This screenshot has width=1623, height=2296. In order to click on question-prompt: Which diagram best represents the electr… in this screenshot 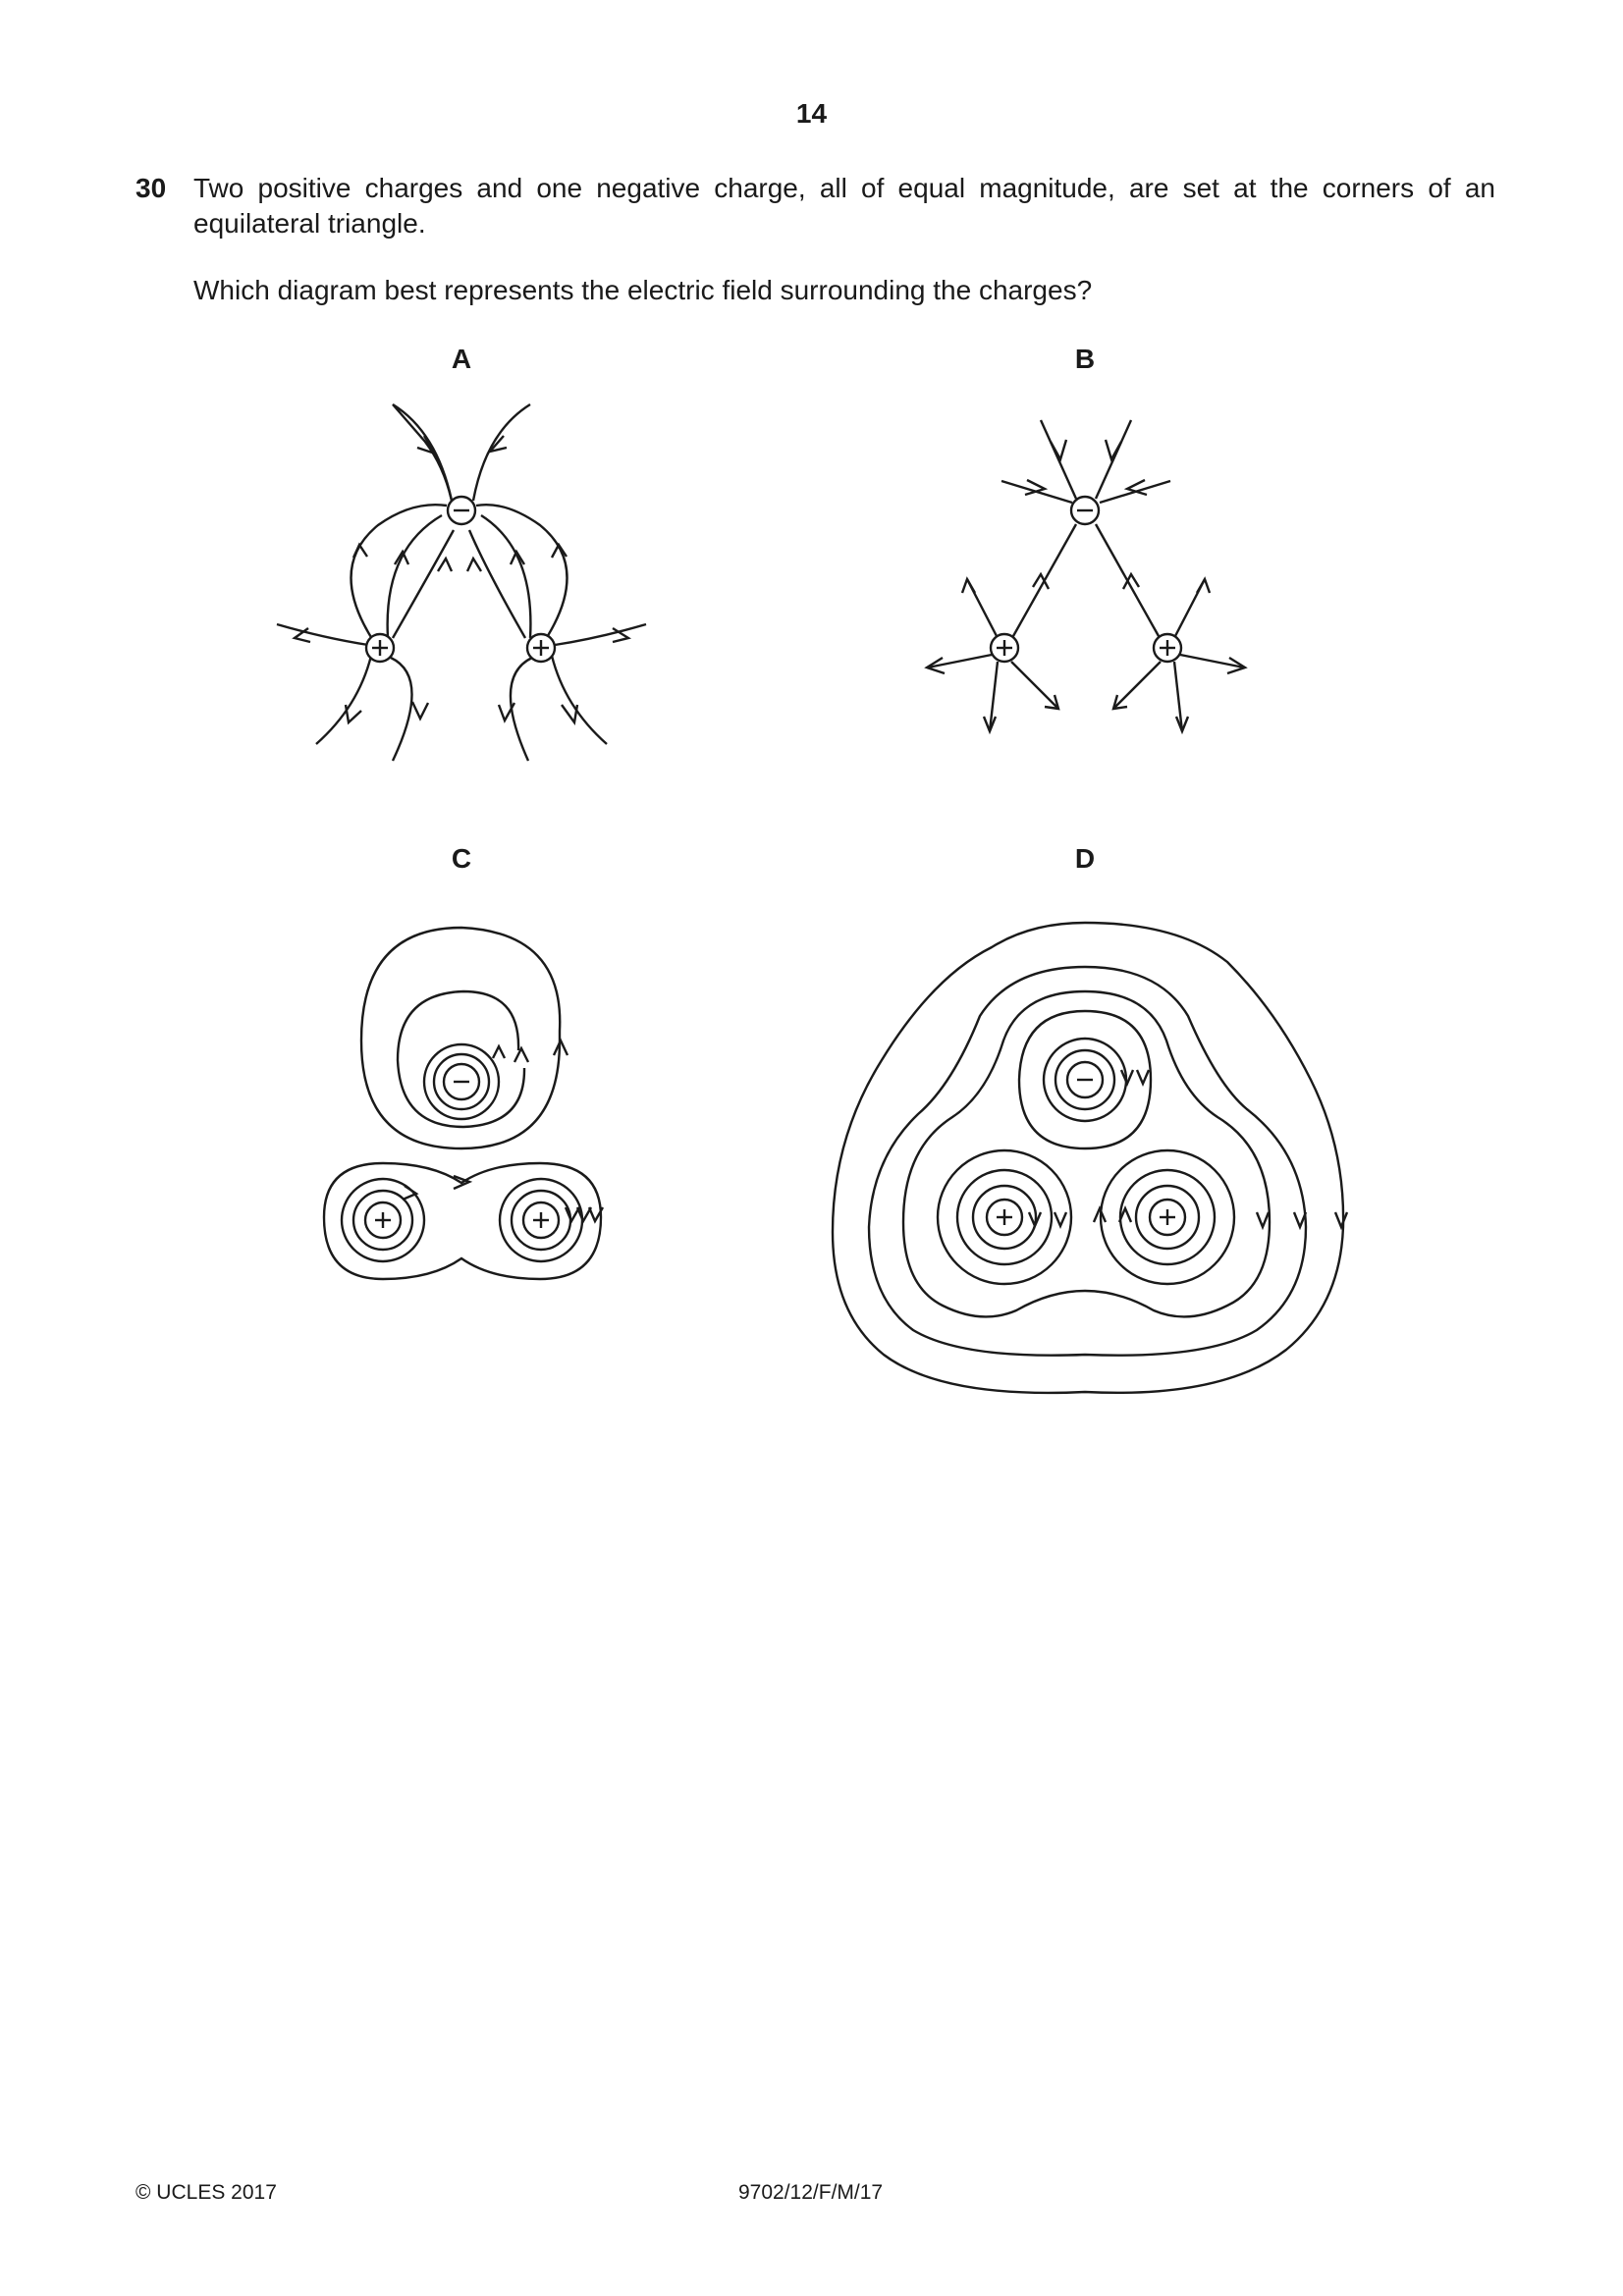, I will do `click(643, 290)`.